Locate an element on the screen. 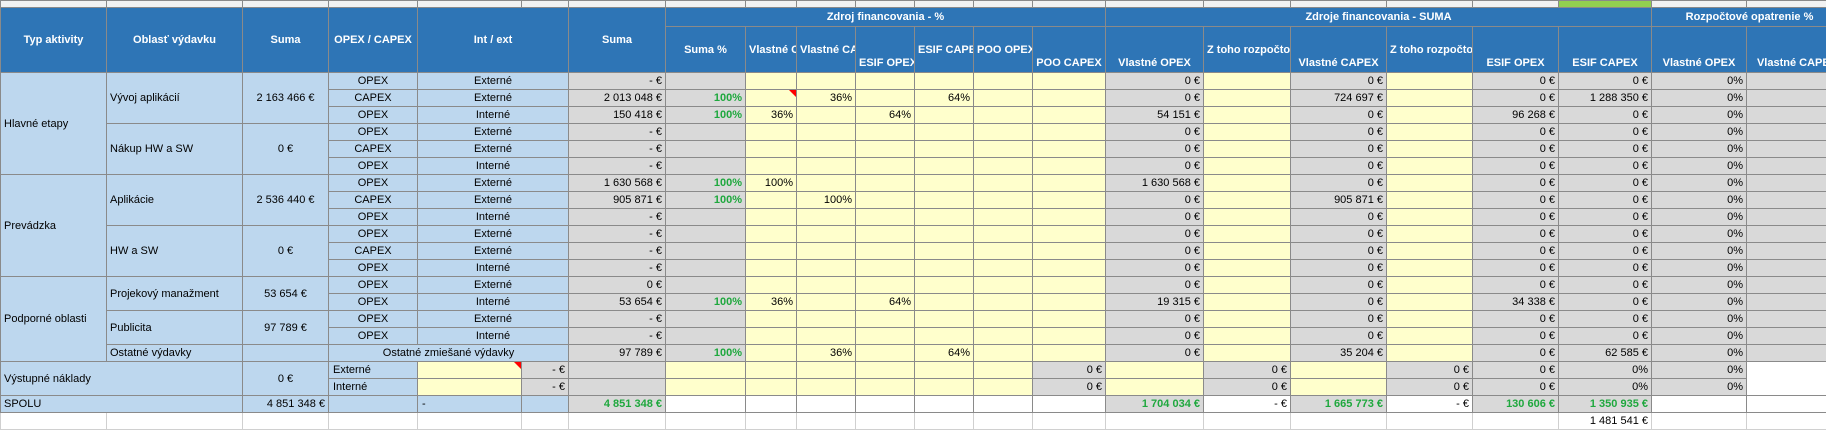 Image resolution: width=1826 pixels, height=430 pixels. area-name: Publicita is located at coordinates (175, 328).